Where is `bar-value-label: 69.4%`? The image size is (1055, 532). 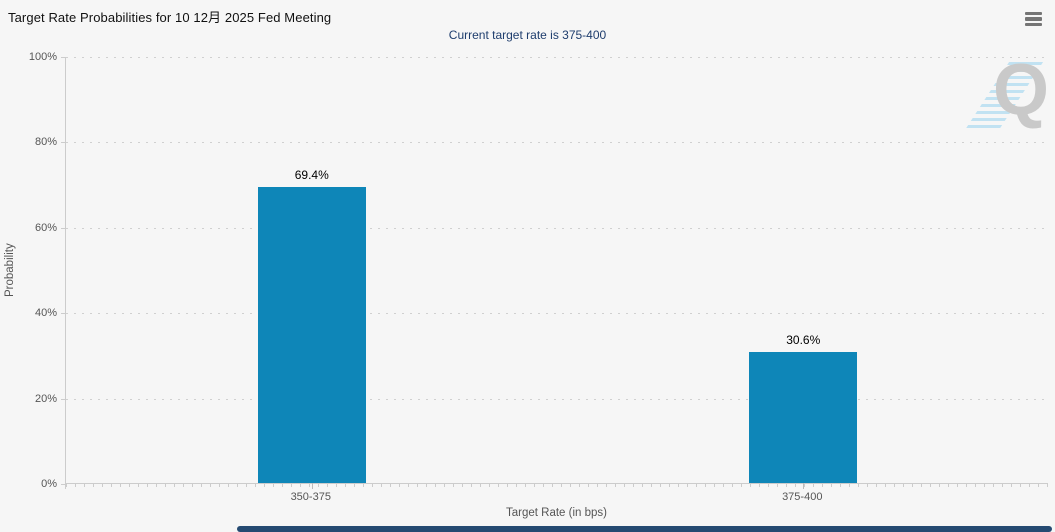
bar-value-label: 69.4% is located at coordinates (311, 175).